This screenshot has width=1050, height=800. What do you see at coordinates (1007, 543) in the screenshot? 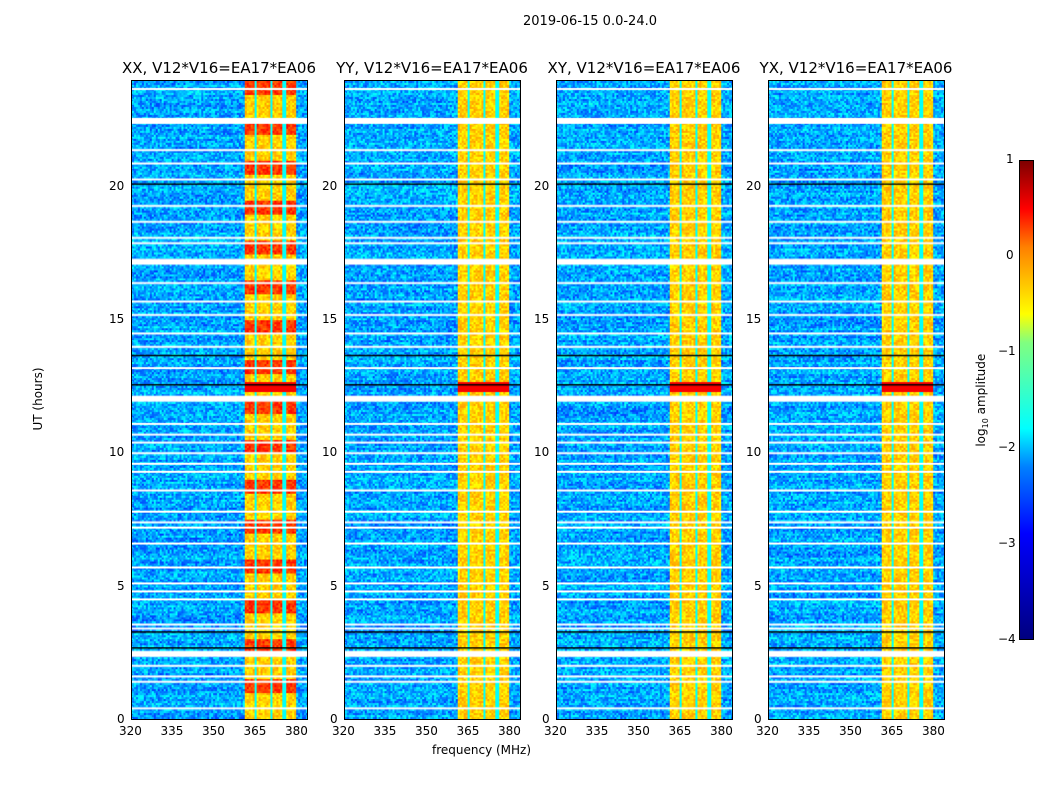
I see `colorbar-tick-label: −3` at bounding box center [1007, 543].